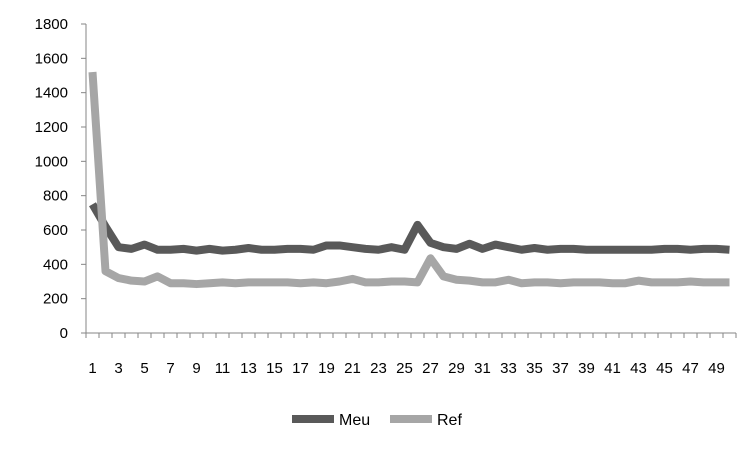  Describe the element at coordinates (55, 264) in the screenshot. I see `y-tick-label: 400` at that location.